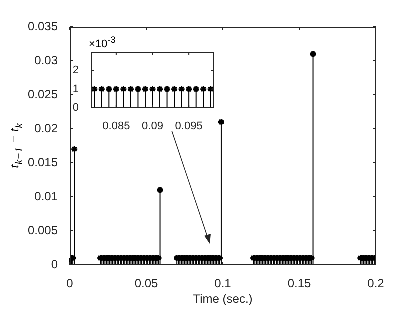 Image resolution: width=401 pixels, height=311 pixels. Describe the element at coordinates (116, 126) in the screenshot. I see `x-tick-label: 0.085` at that location.